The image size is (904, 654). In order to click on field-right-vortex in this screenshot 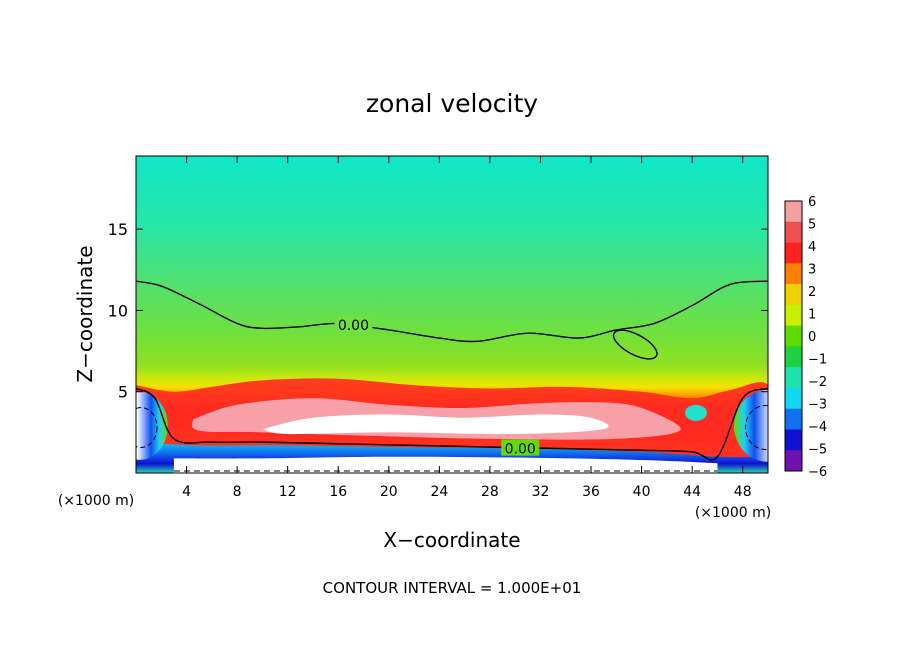, I will do `click(751, 425)`.